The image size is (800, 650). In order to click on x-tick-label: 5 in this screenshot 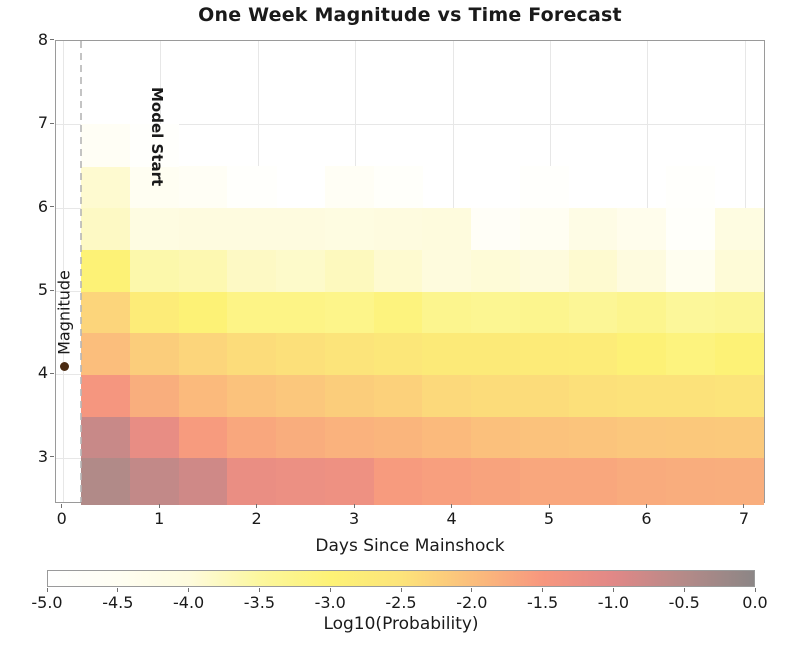, I will do `click(549, 518)`.